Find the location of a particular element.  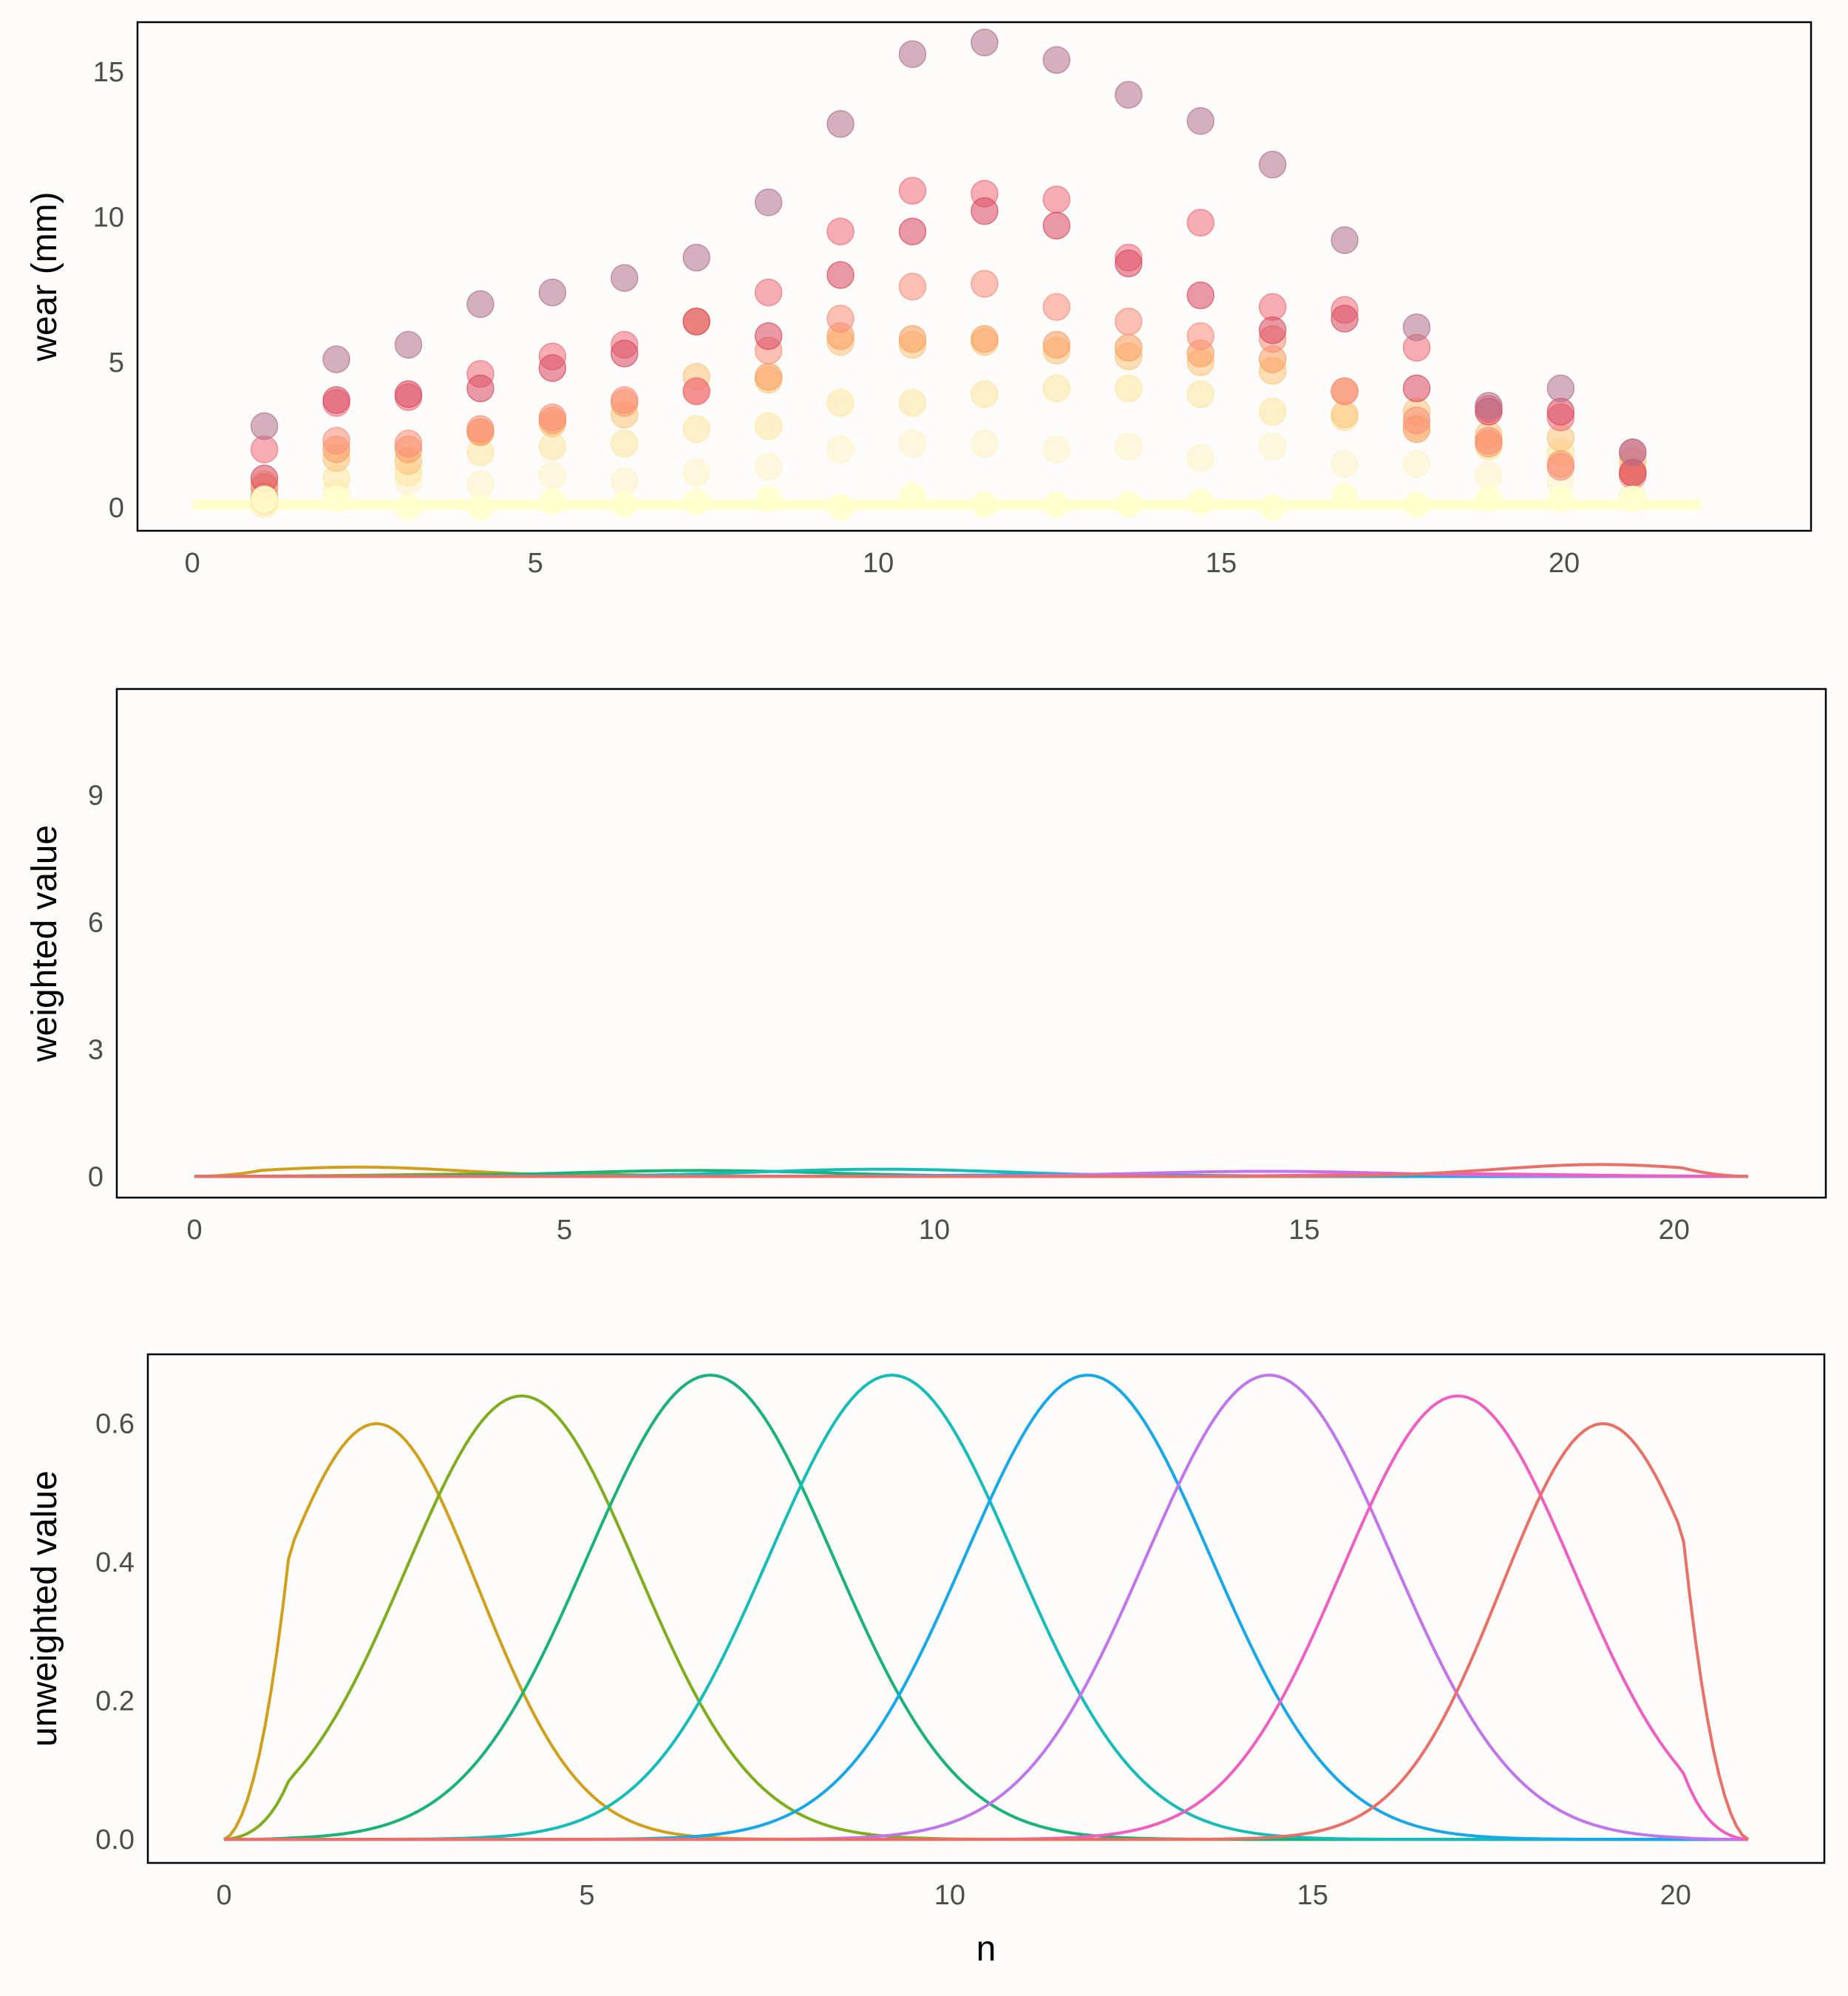

unweighted-x-axis-title: n is located at coordinates (986, 1949).